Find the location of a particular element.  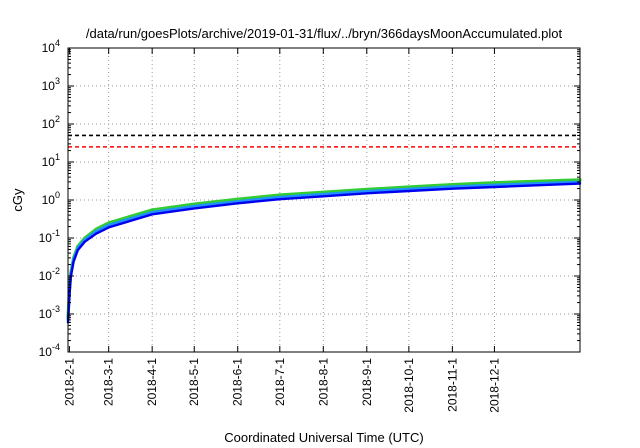

x-tick-label: 2018-11-1 is located at coordinates (452, 385).